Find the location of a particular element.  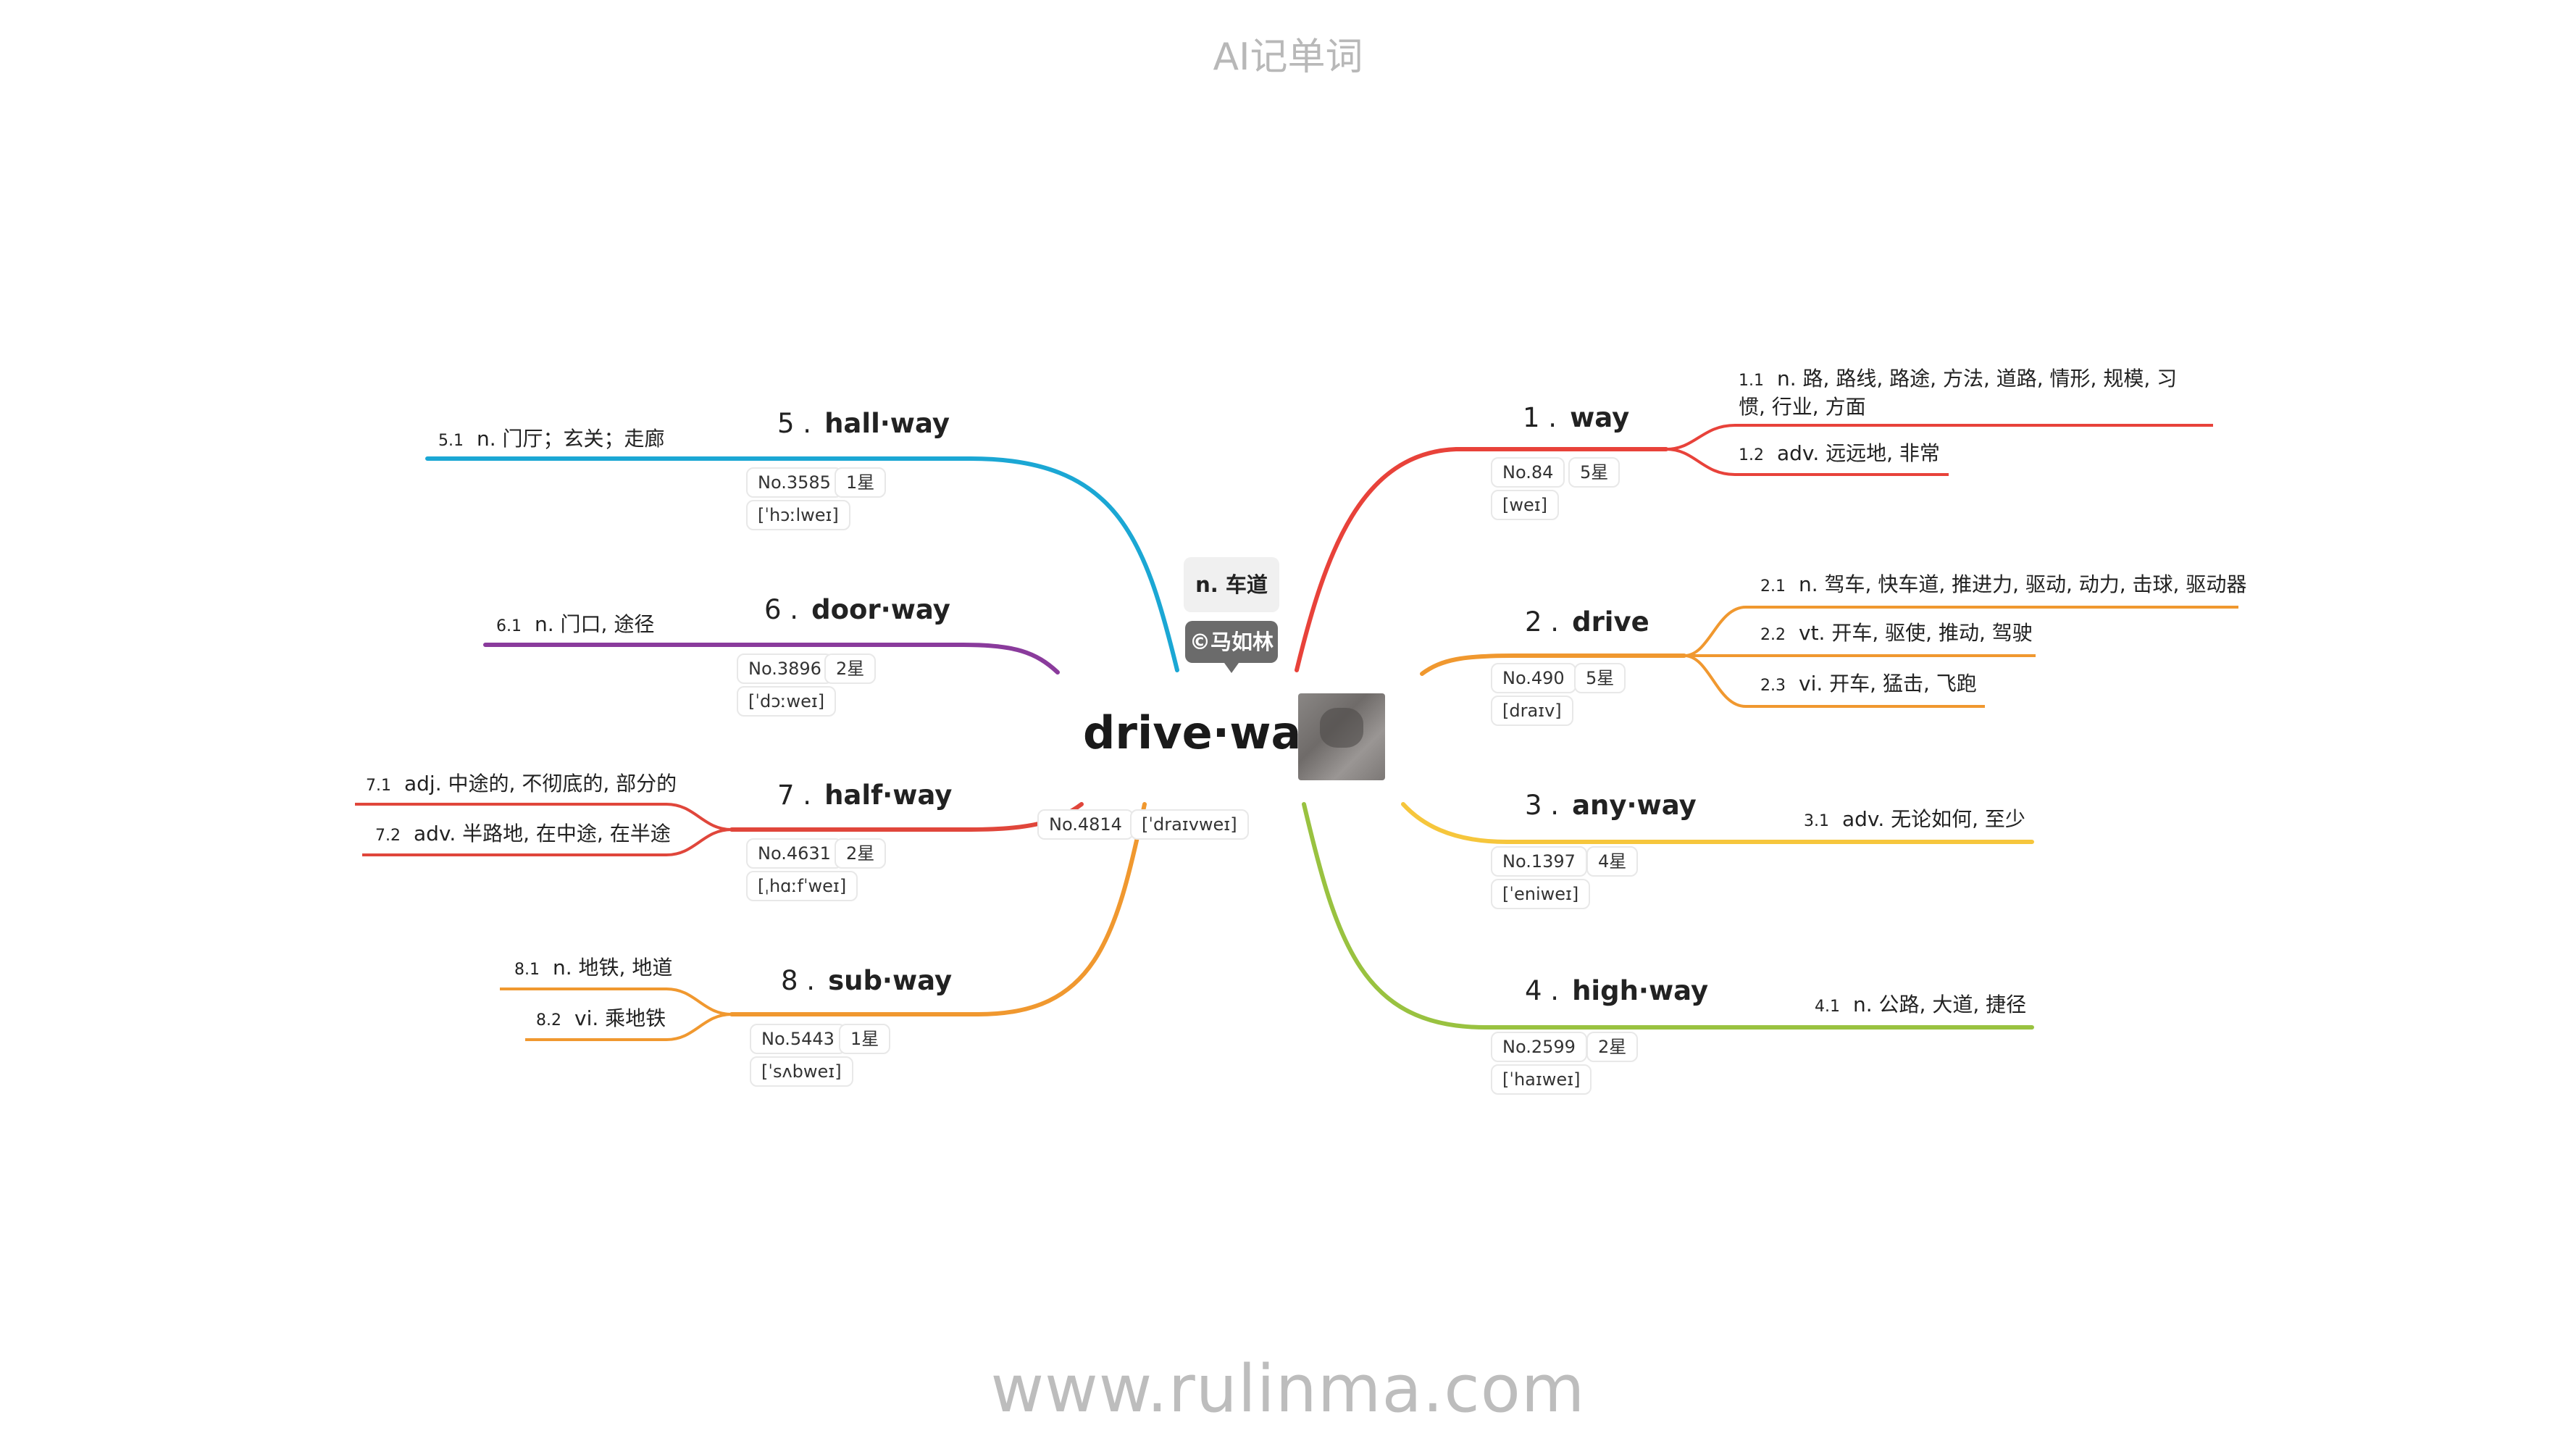

center-meaning-bubble: n. 车道 is located at coordinates (1231, 584).